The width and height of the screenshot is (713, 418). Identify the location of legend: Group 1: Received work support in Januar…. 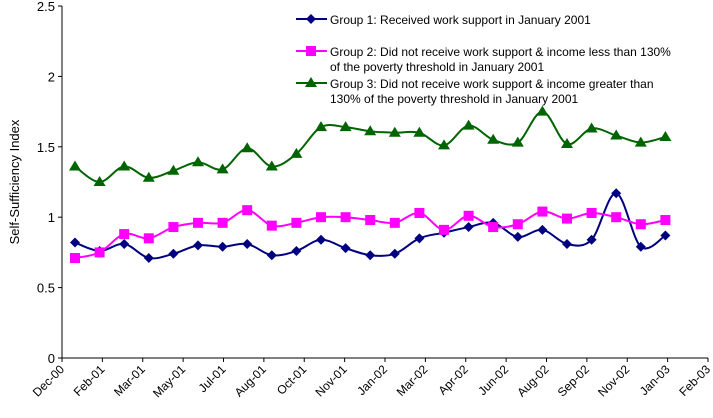
(483, 59).